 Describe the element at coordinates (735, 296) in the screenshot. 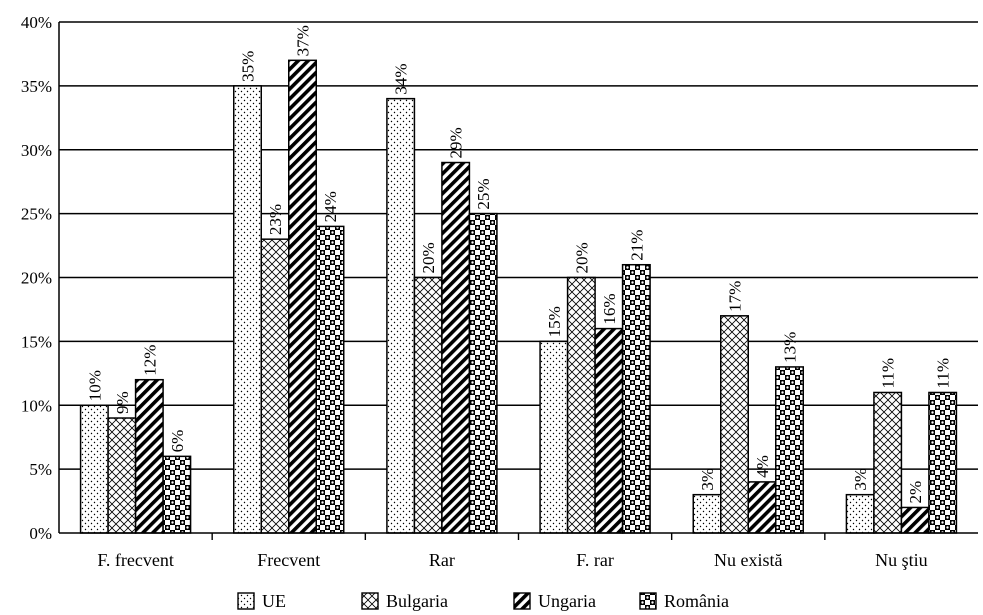

I see `data-label: 17%` at that location.